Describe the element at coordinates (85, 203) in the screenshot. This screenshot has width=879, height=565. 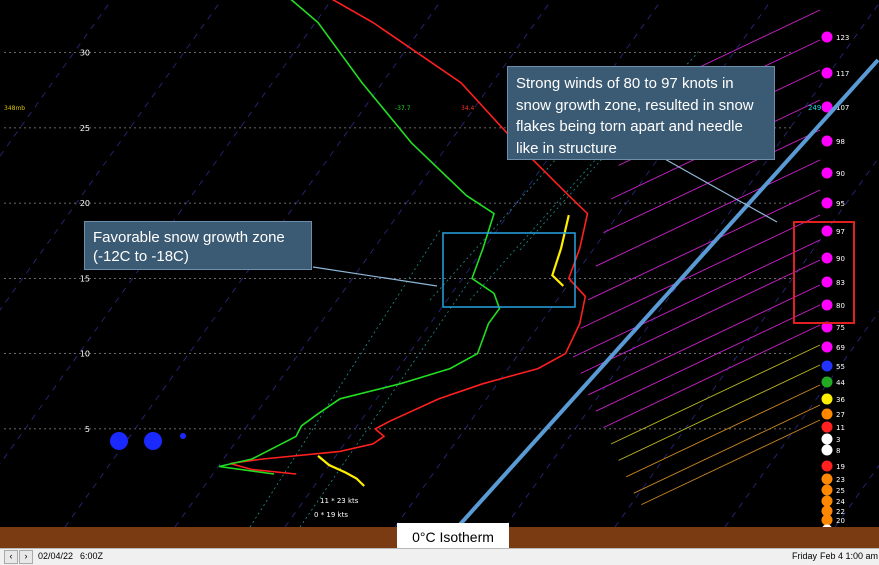
I see `y-tick-label: 20` at that location.